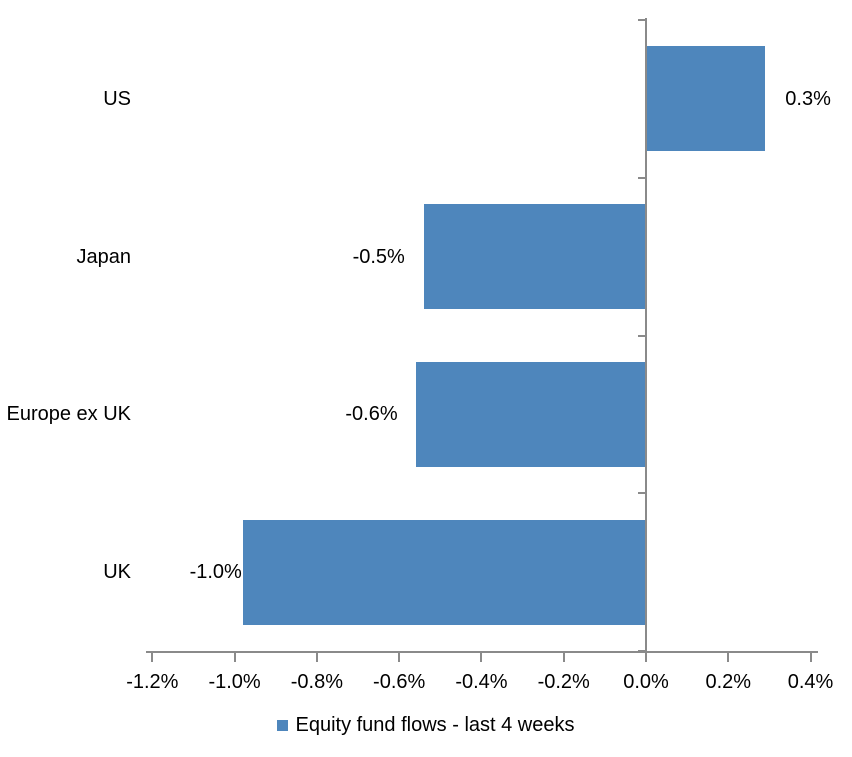 Image resolution: width=852 pixels, height=757 pixels. I want to click on x-axis-tick-label: -1.0%, so click(234, 682).